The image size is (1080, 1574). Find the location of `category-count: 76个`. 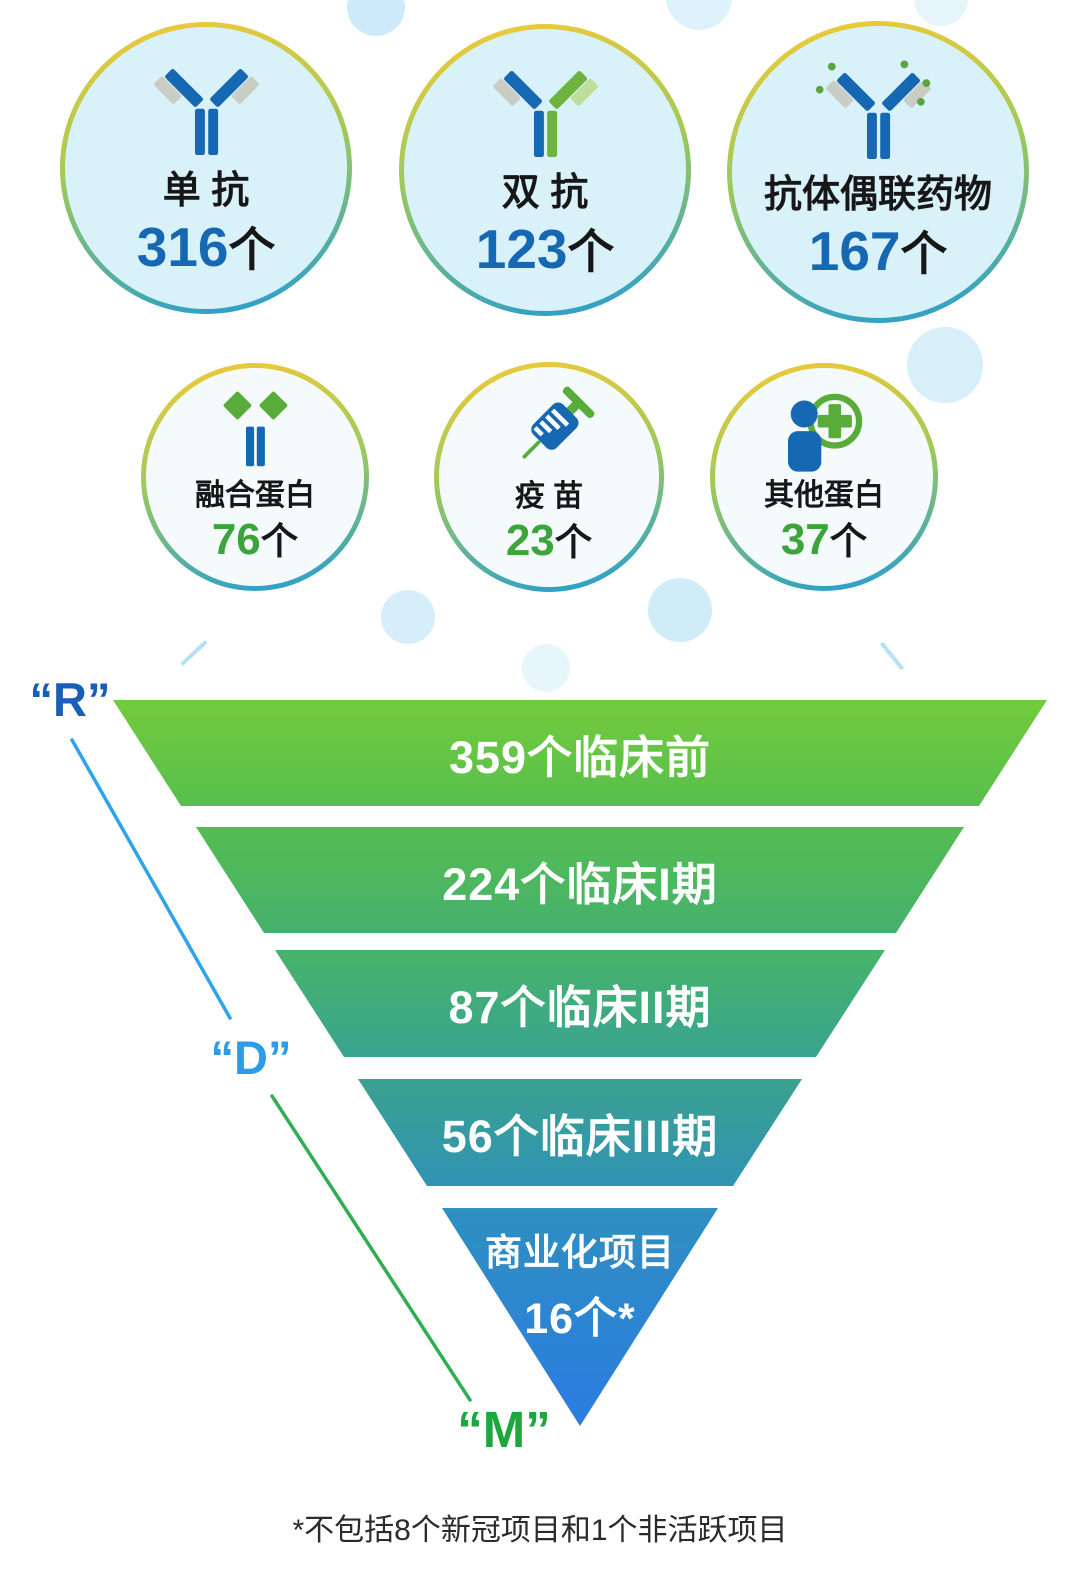

category-count: 76个 is located at coordinates (255, 540).